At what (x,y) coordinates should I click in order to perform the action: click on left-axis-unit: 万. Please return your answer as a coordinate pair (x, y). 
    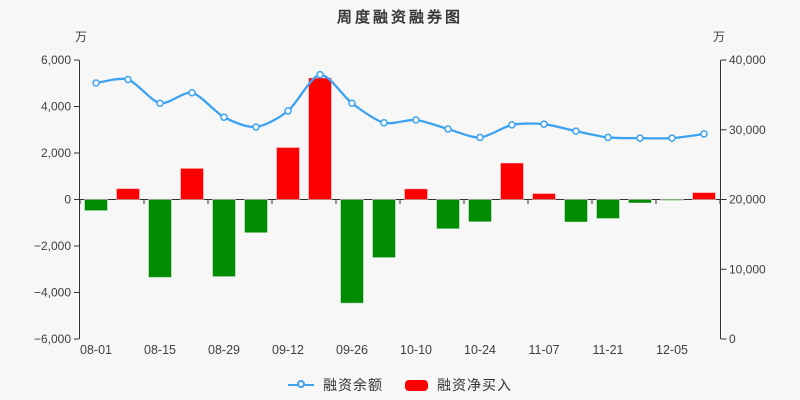
    Looking at the image, I should click on (80, 37).